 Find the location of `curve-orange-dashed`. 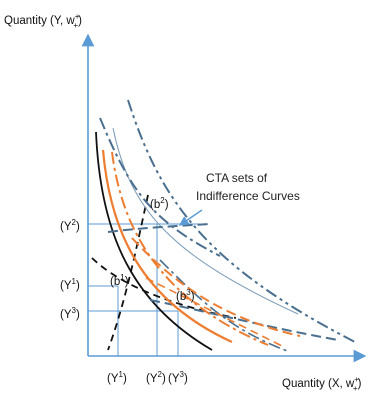

curve-orange-dashed is located at coordinates (216, 287).